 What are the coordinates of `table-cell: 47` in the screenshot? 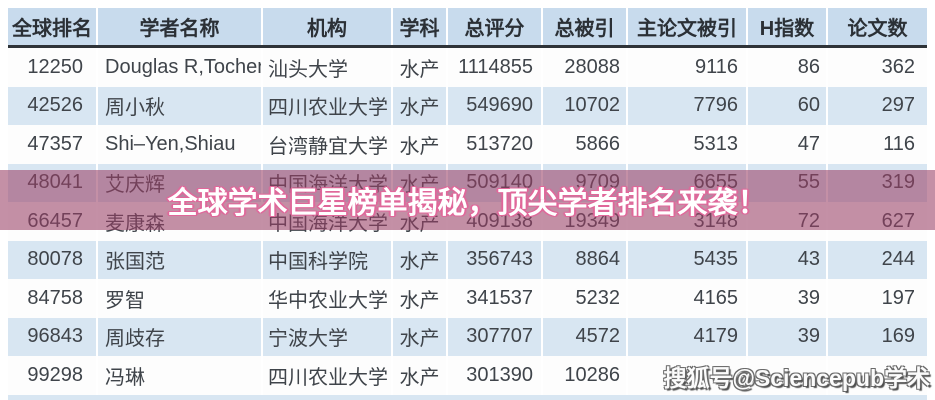 It's located at (786, 144).